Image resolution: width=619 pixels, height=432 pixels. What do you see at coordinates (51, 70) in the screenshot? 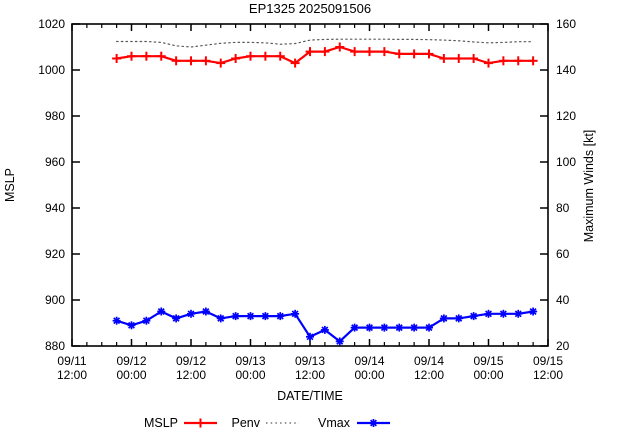
I see `y-left-tick-label: 1000` at bounding box center [51, 70].